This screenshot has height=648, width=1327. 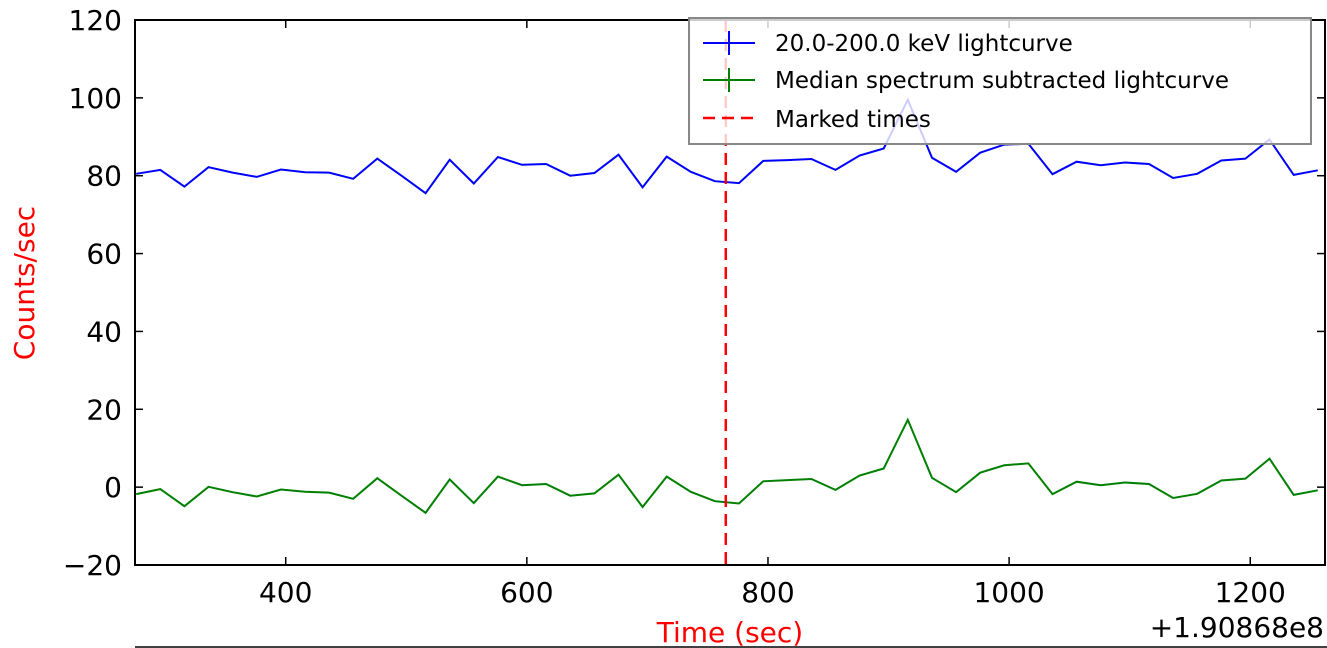 I want to click on x-tick-label: 400, so click(x=285, y=592).